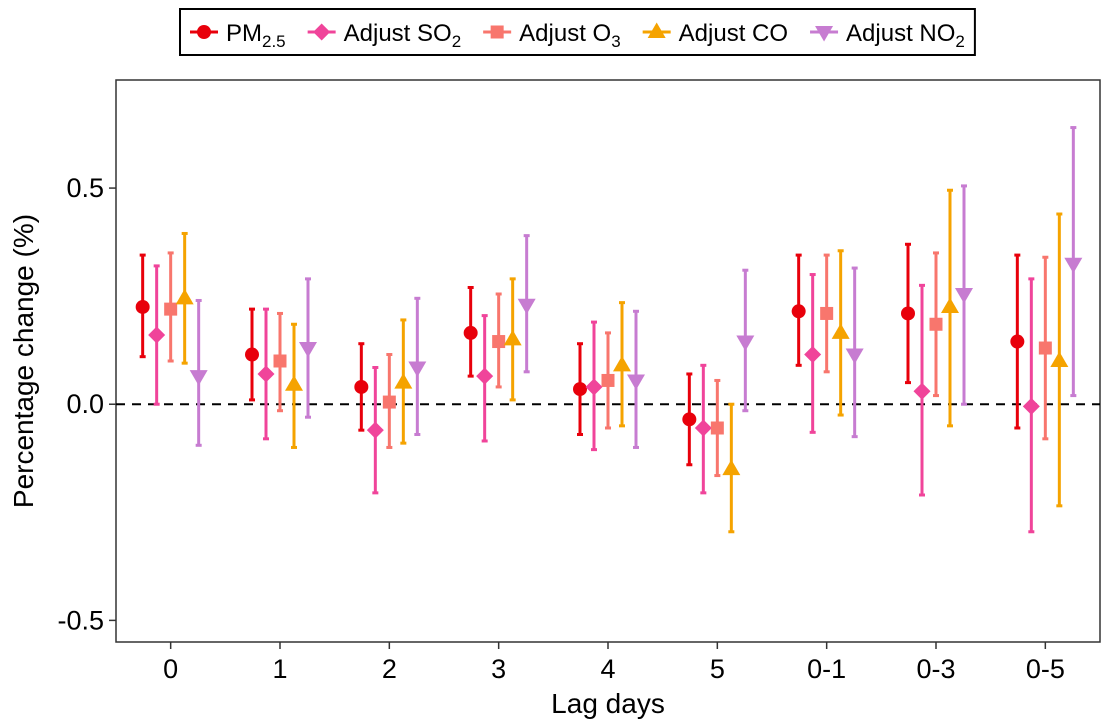  Describe the element at coordinates (905, 35) in the screenshot. I see `legend-label: Adjust NO2` at that location.